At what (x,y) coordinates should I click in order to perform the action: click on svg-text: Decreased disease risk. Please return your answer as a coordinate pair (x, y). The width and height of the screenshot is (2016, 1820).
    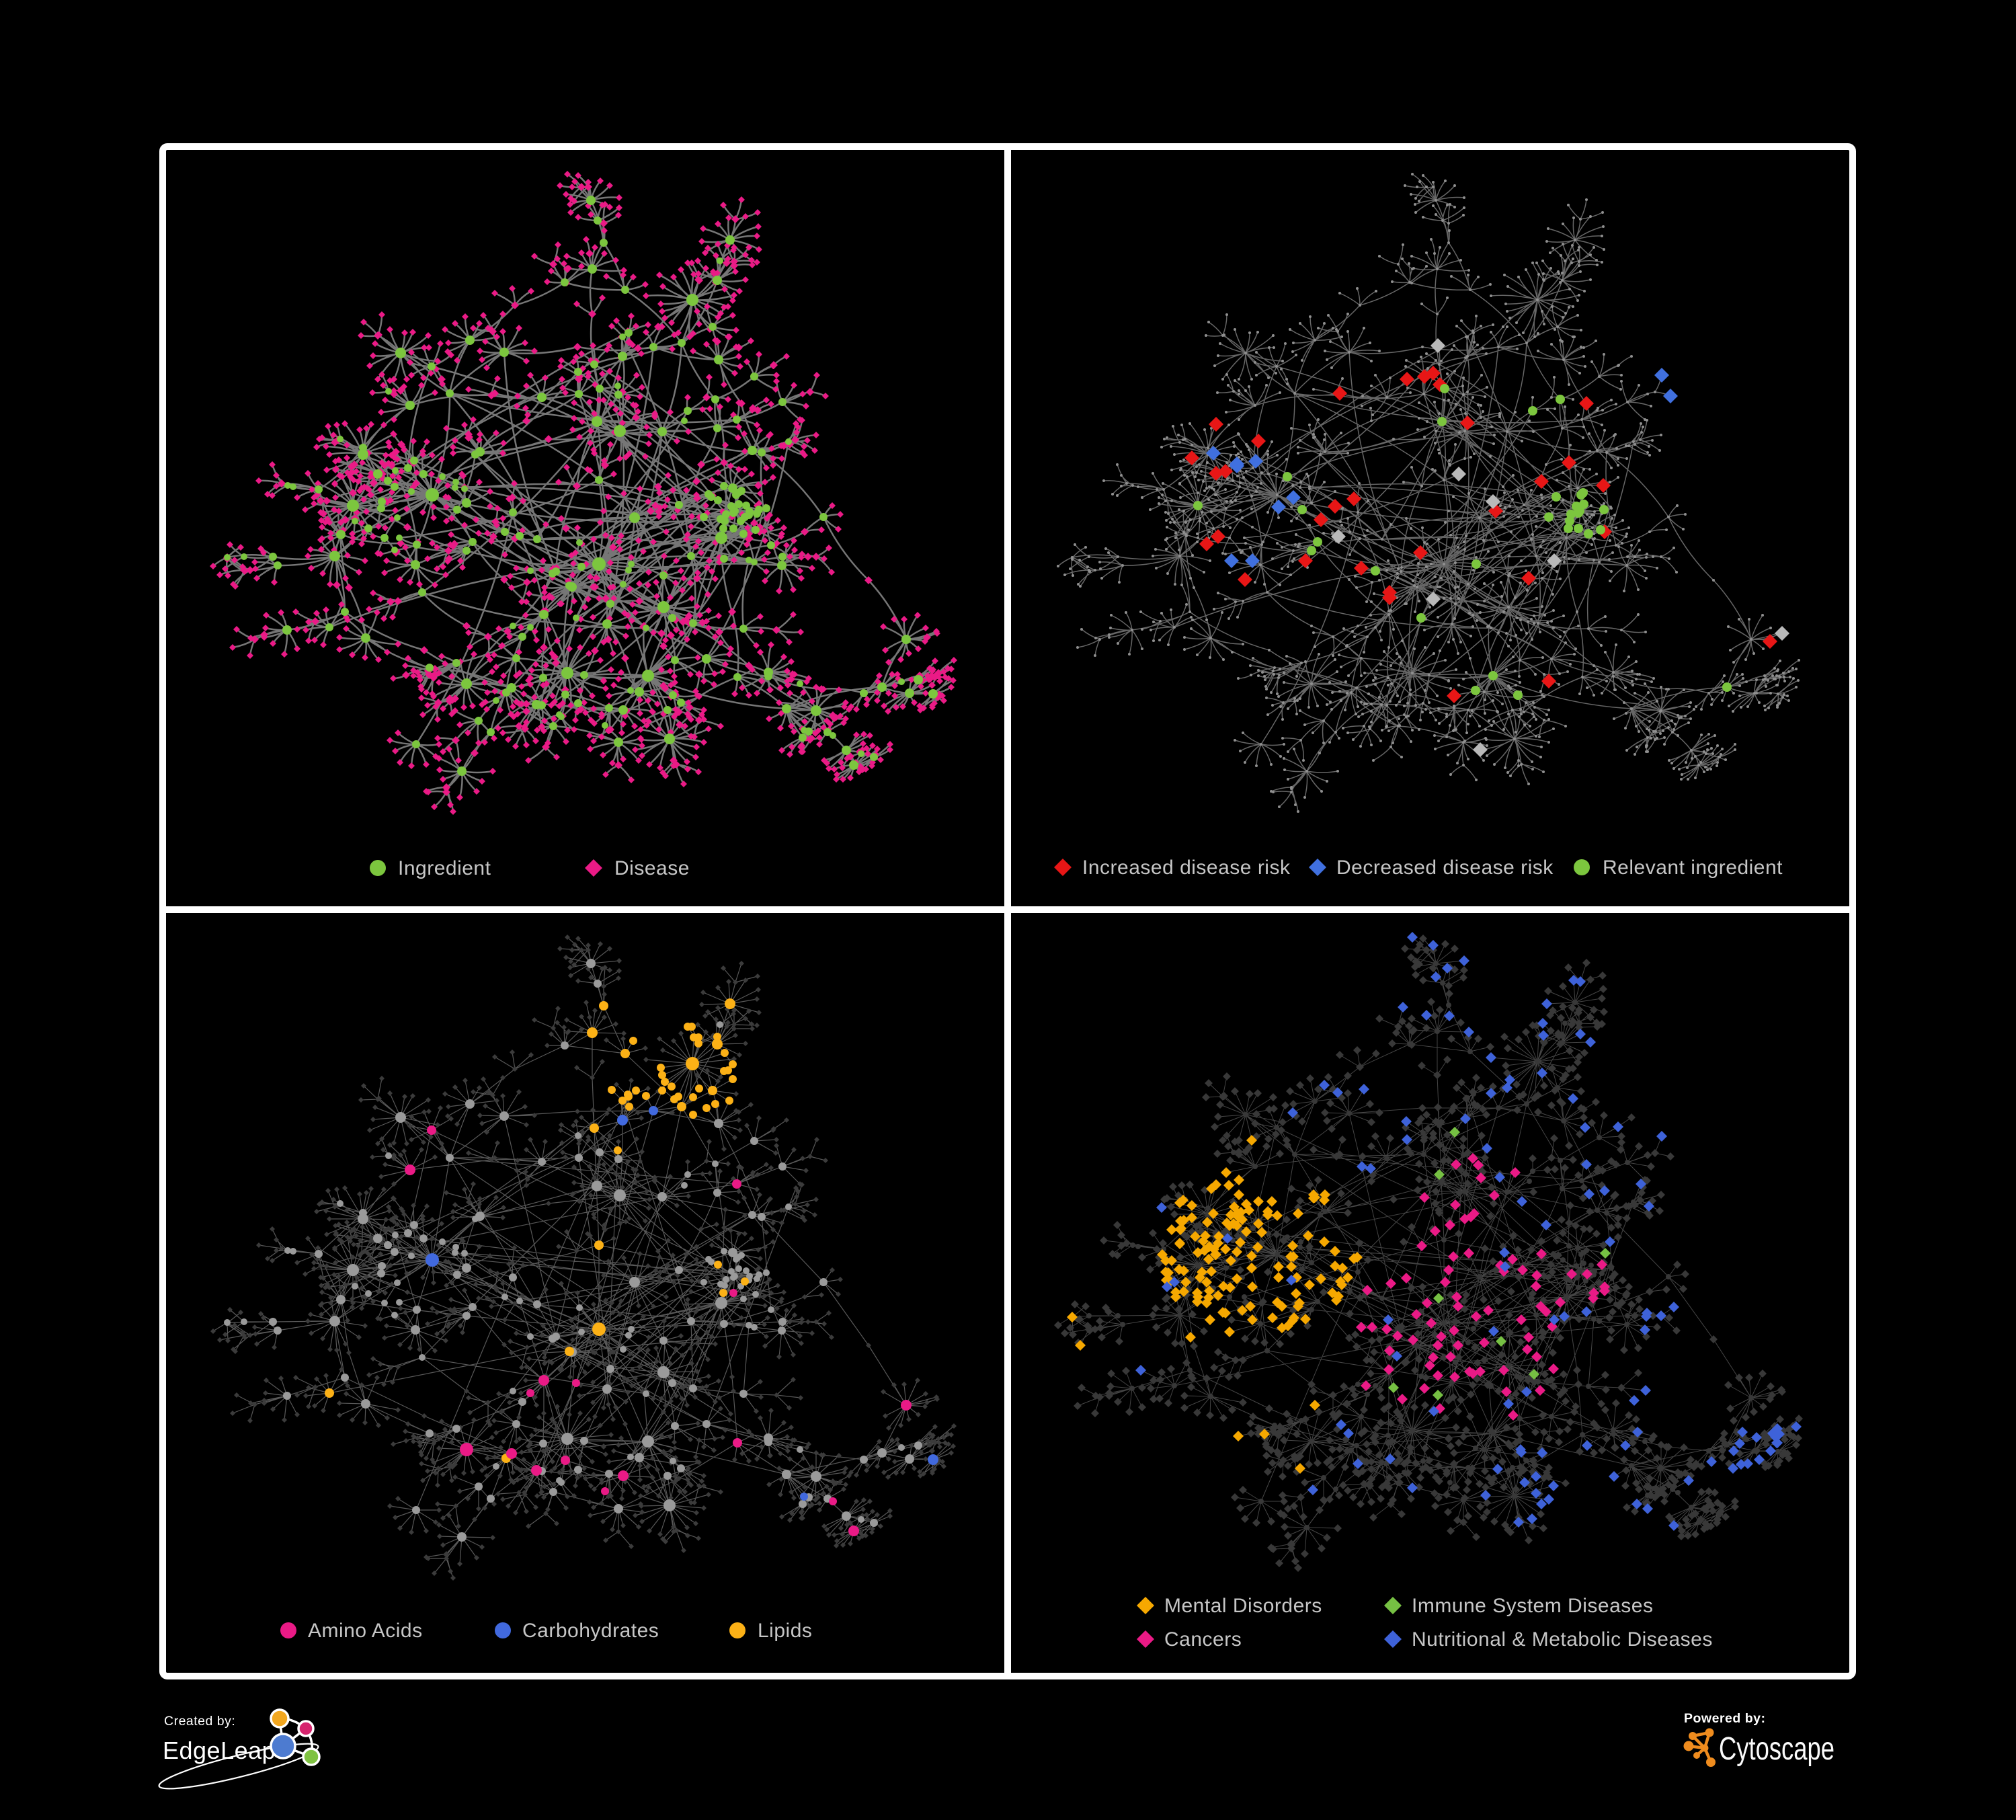
    Looking at the image, I should click on (1445, 868).